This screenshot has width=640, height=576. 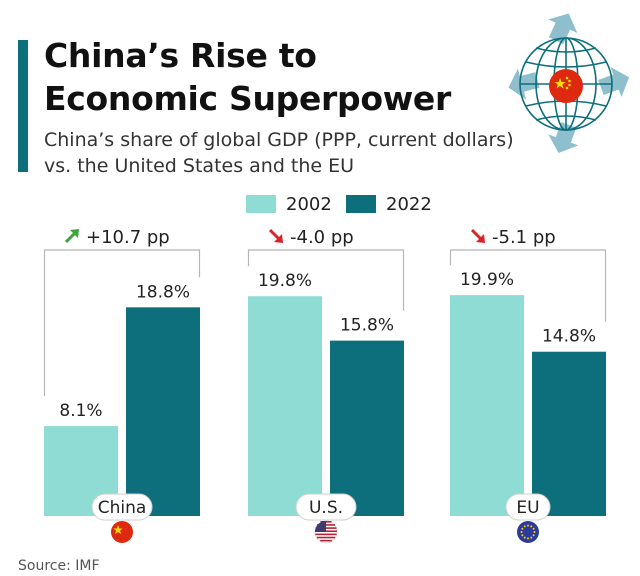 I want to click on category-label: China, so click(x=122, y=508).